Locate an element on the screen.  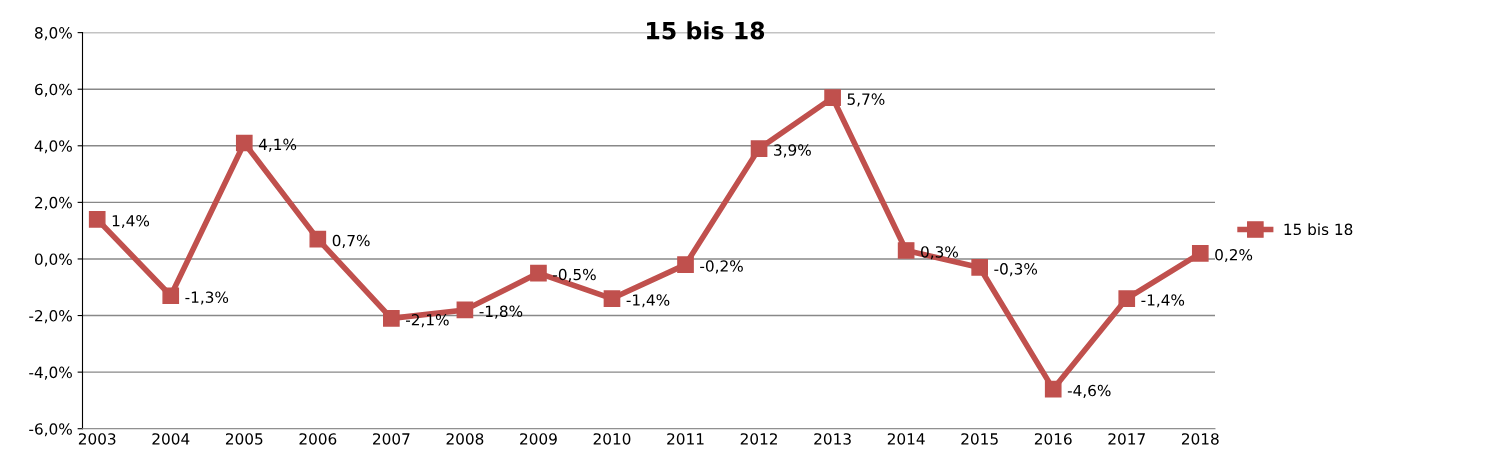
x-tick-label: 2005 is located at coordinates (244, 439).